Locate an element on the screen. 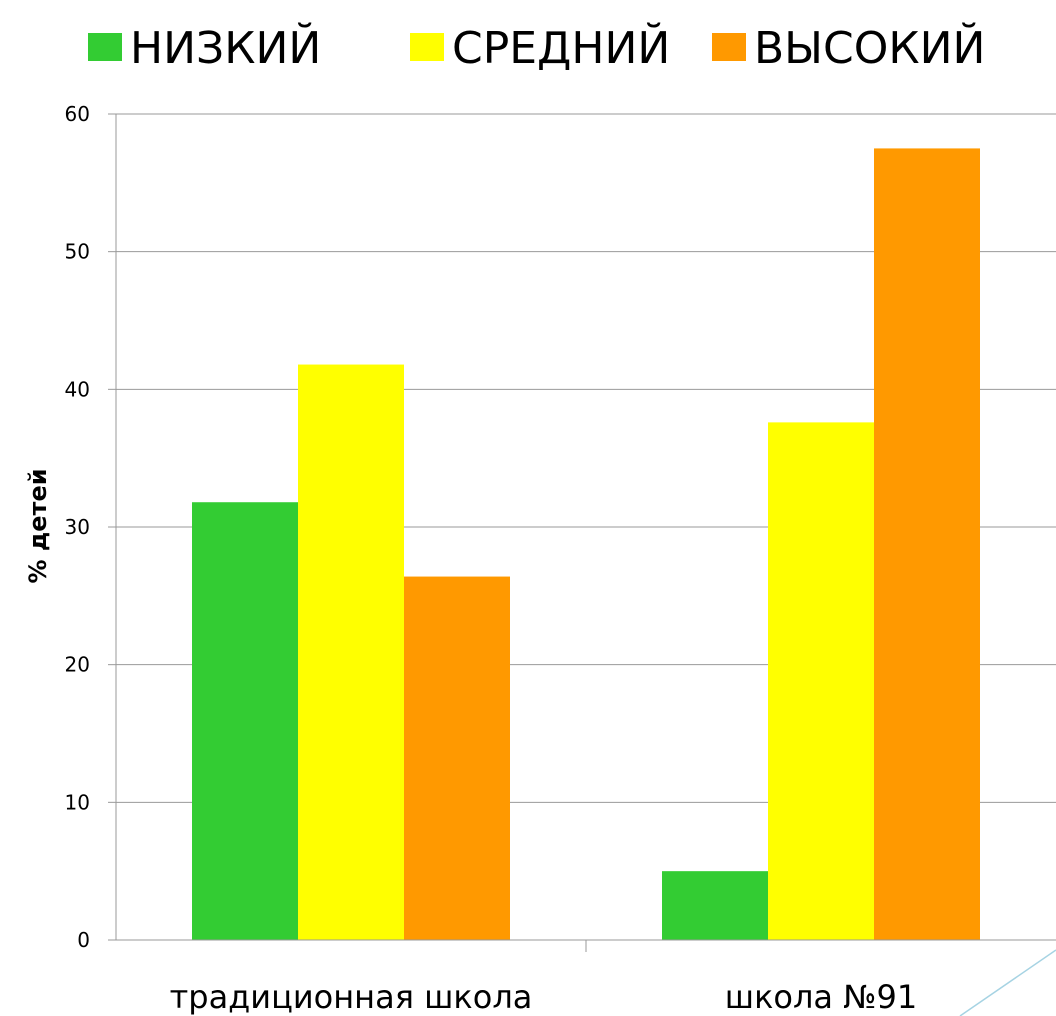  x-category-label-2: школа №91 is located at coordinates (821, 997).